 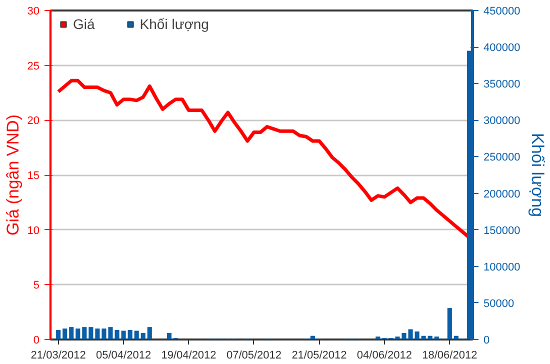 What do you see at coordinates (33, 176) in the screenshot?
I see `y-tick-label: 15` at bounding box center [33, 176].